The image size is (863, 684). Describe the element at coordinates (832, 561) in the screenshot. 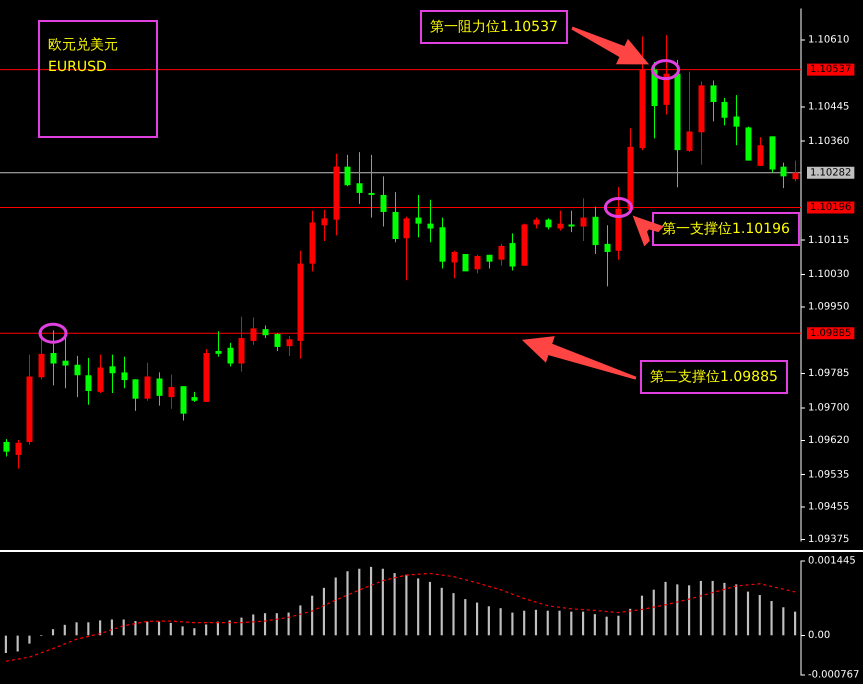

I see `y-tick-label: 0.001445` at that location.